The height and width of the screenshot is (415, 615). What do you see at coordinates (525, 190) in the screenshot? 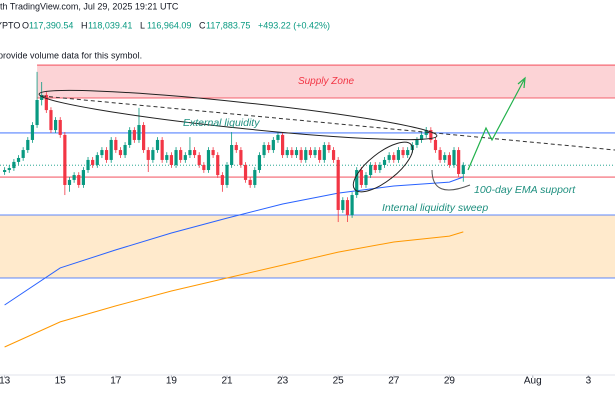
I see `annotation: 100-day EMA support` at bounding box center [525, 190].